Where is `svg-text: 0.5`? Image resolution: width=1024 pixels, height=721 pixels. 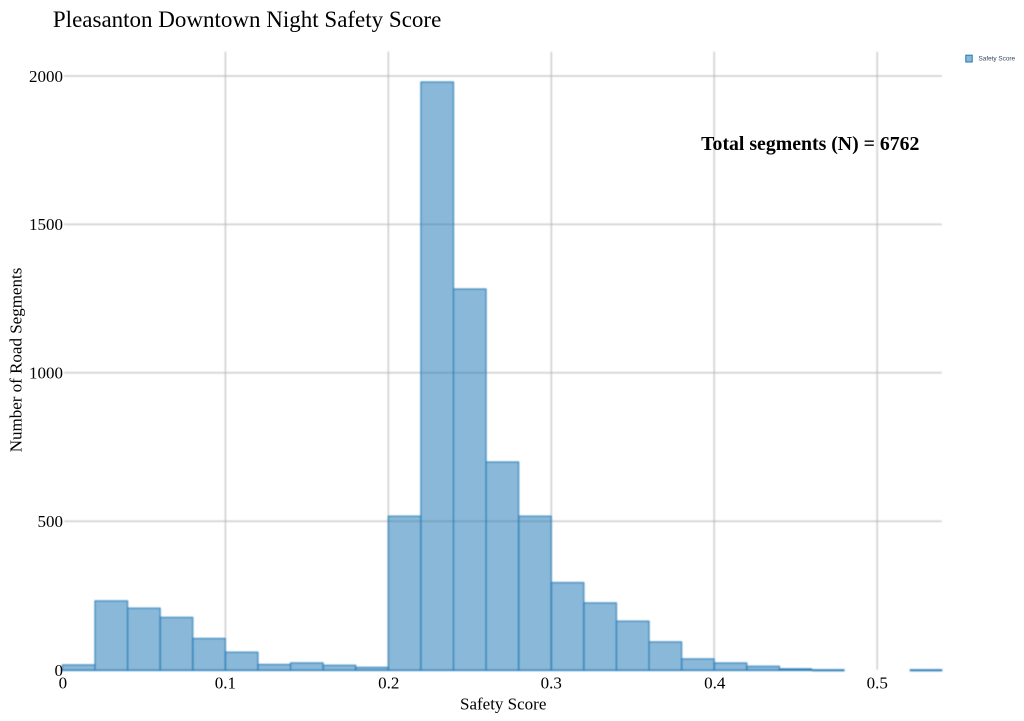 svg-text: 0.5 is located at coordinates (877, 683).